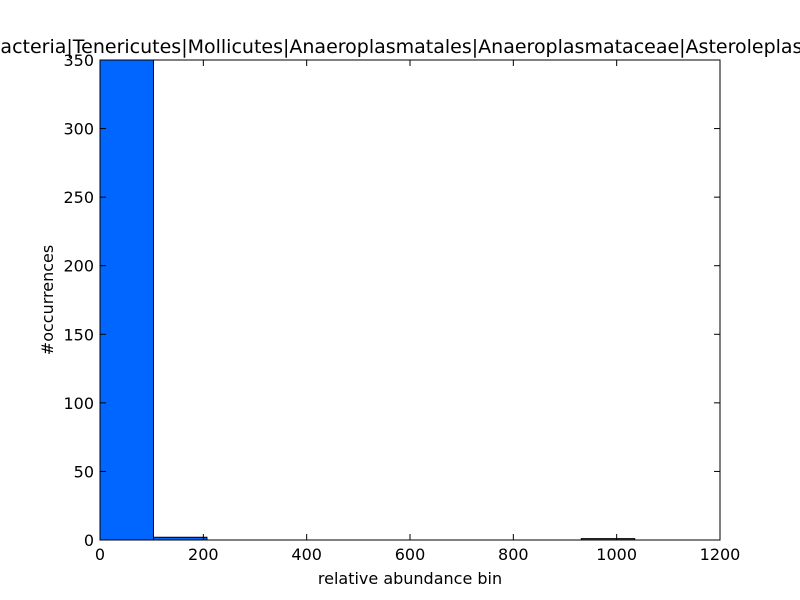 The width and height of the screenshot is (800, 600). I want to click on y-tick-label-7: 350, so click(78, 60).